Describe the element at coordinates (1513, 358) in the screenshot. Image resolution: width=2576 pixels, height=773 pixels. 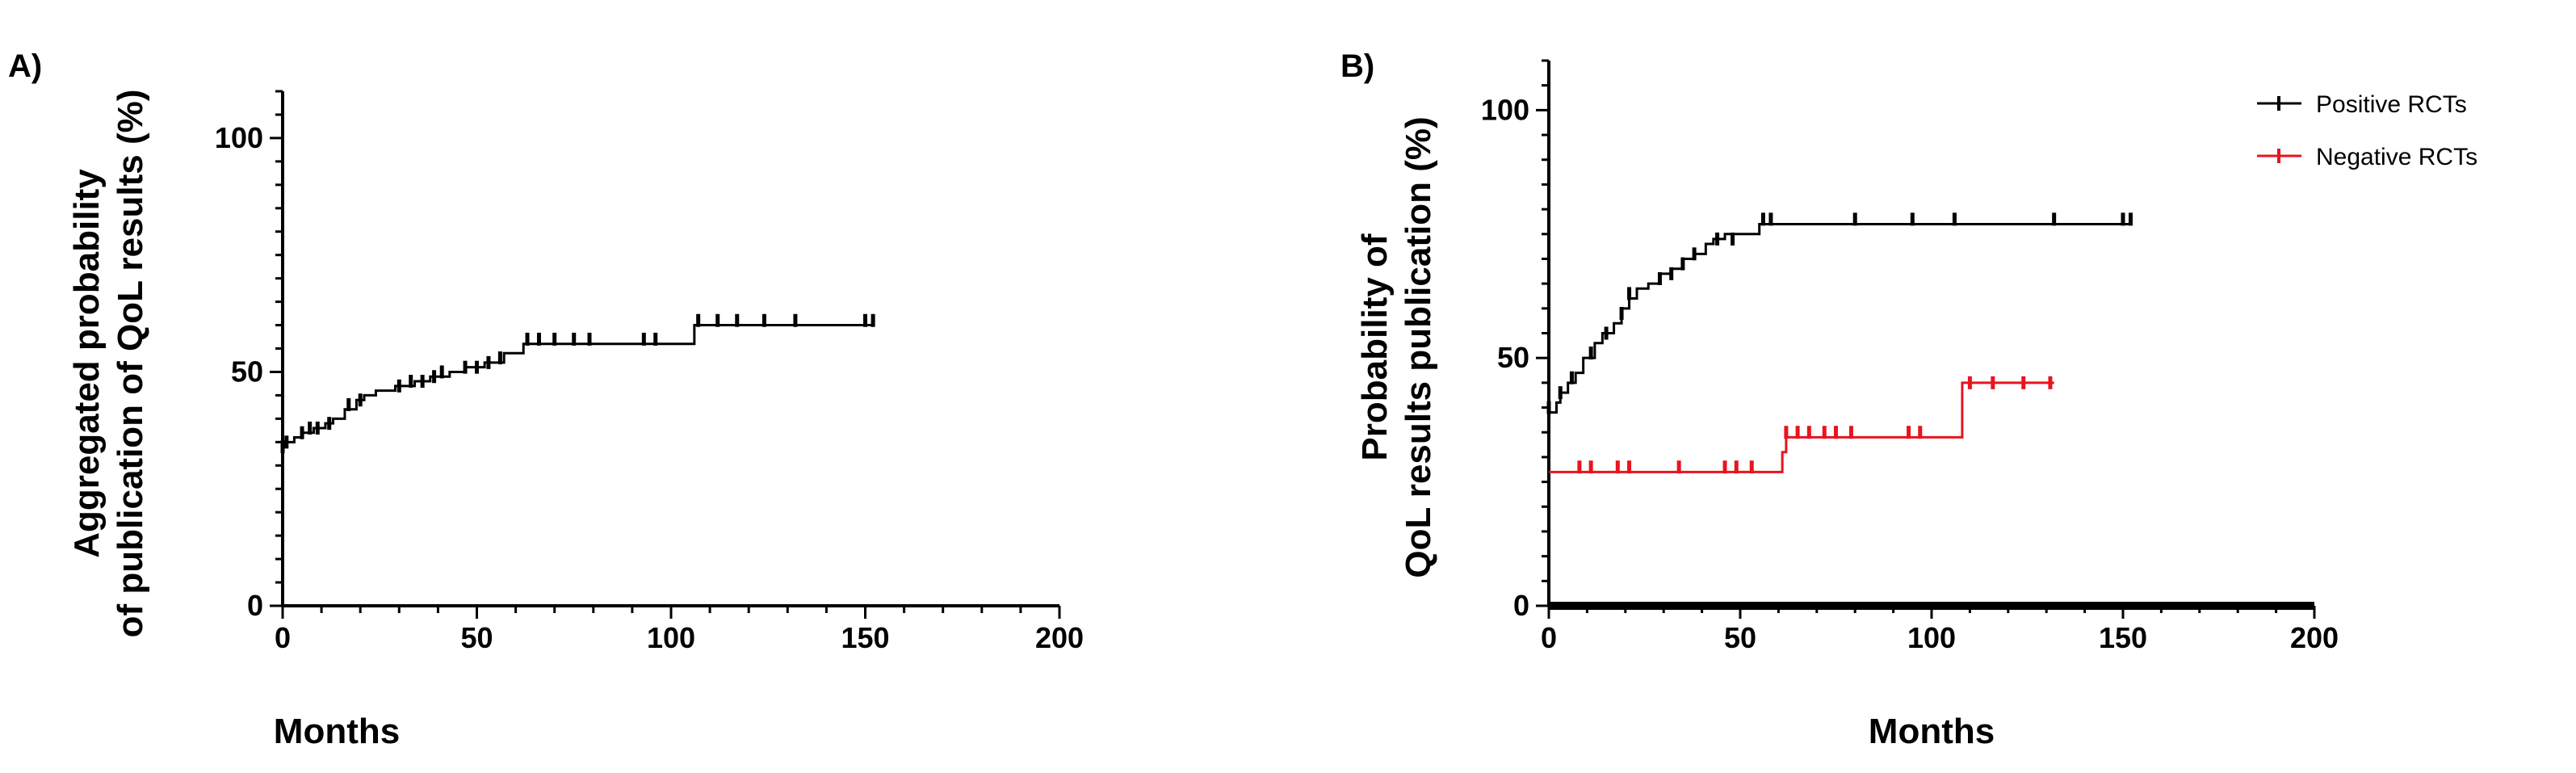
I see `panel-b-y-tick-label: 50` at that location.